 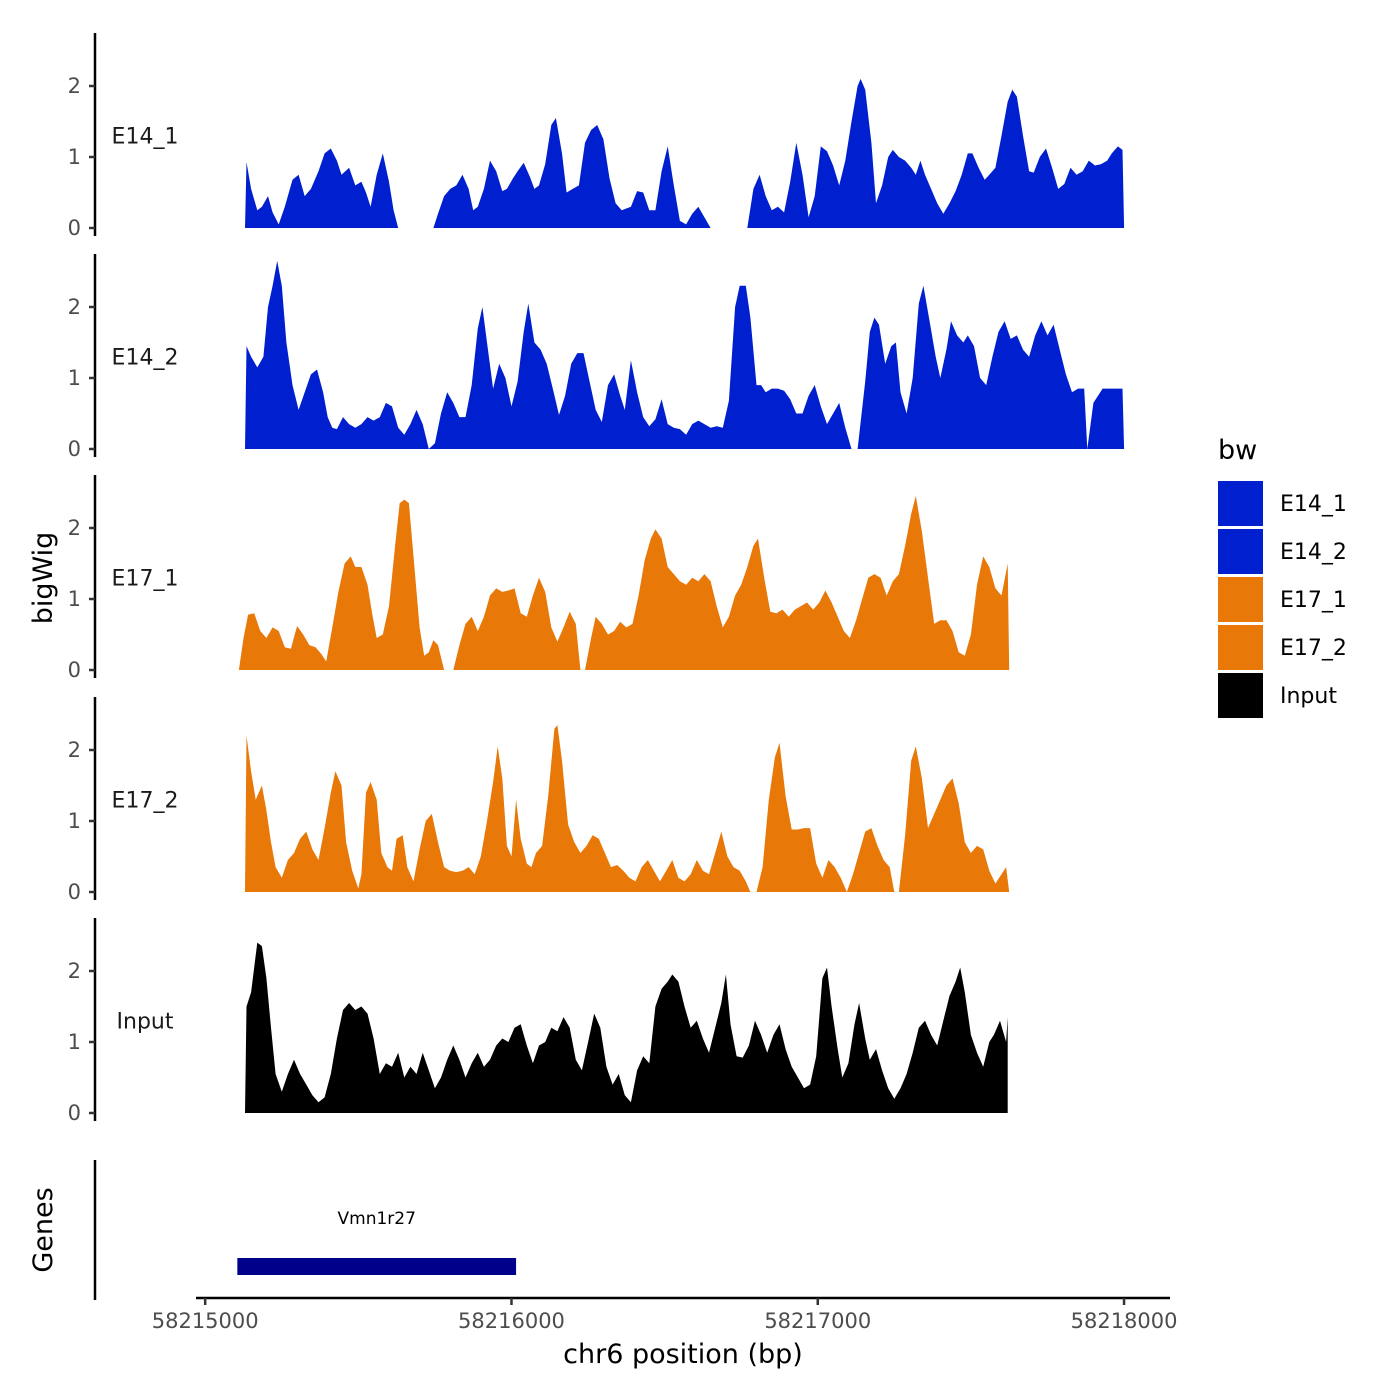 I want to click on track-e14-1: 0 1 2 E14_1, so click(x=596, y=136).